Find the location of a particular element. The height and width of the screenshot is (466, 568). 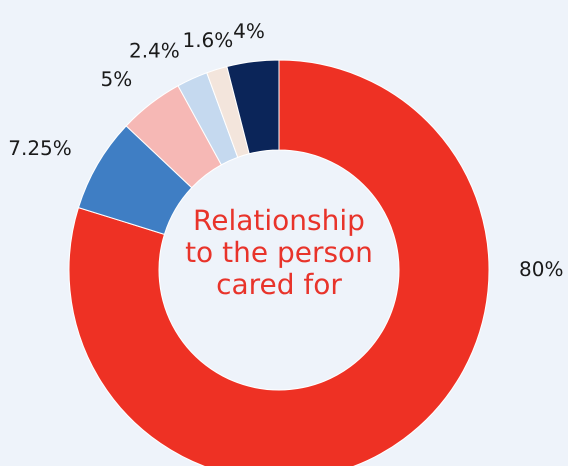

text: Relationship to the person cared for is located at coordinates (279, 252).